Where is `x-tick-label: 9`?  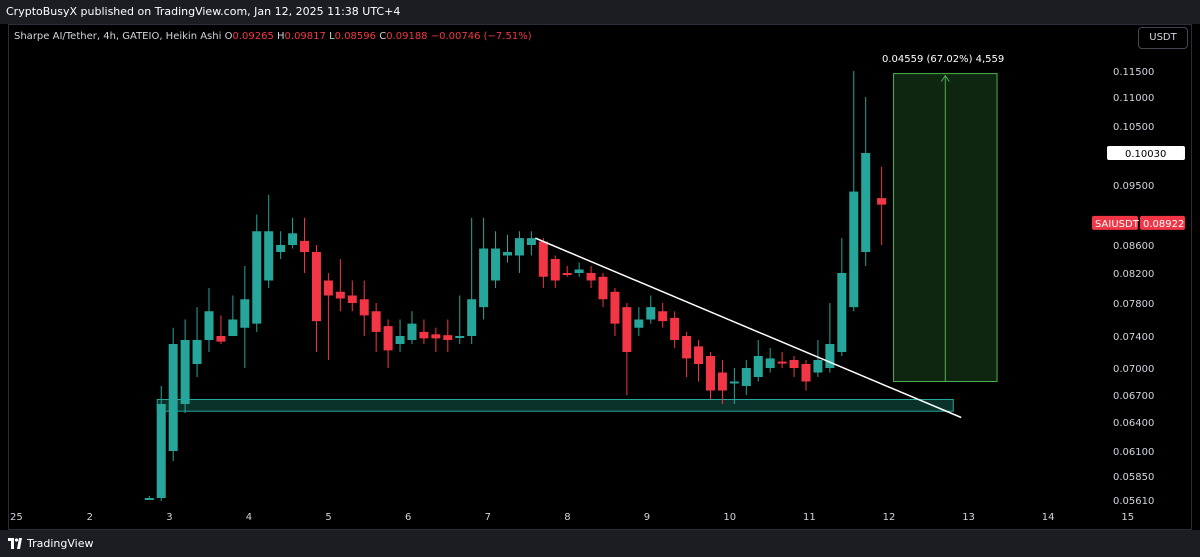 x-tick-label: 9 is located at coordinates (647, 517).